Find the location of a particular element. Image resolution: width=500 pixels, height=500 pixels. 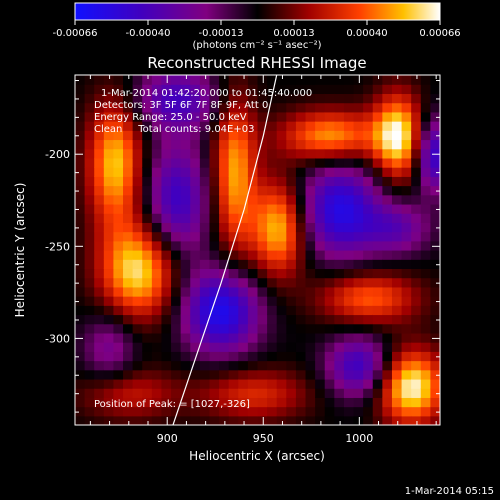

y-tick-label: -300 is located at coordinates (57, 338).